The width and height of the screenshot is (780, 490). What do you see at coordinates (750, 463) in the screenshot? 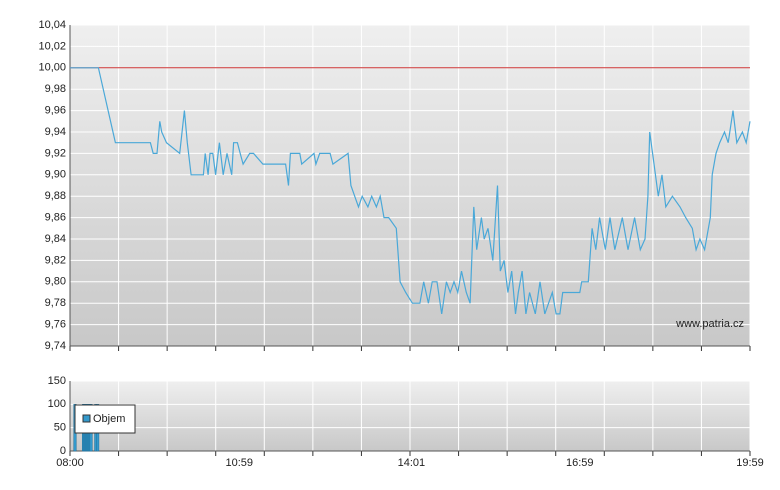
I see `x-tick-label: 19:59` at bounding box center [750, 463].